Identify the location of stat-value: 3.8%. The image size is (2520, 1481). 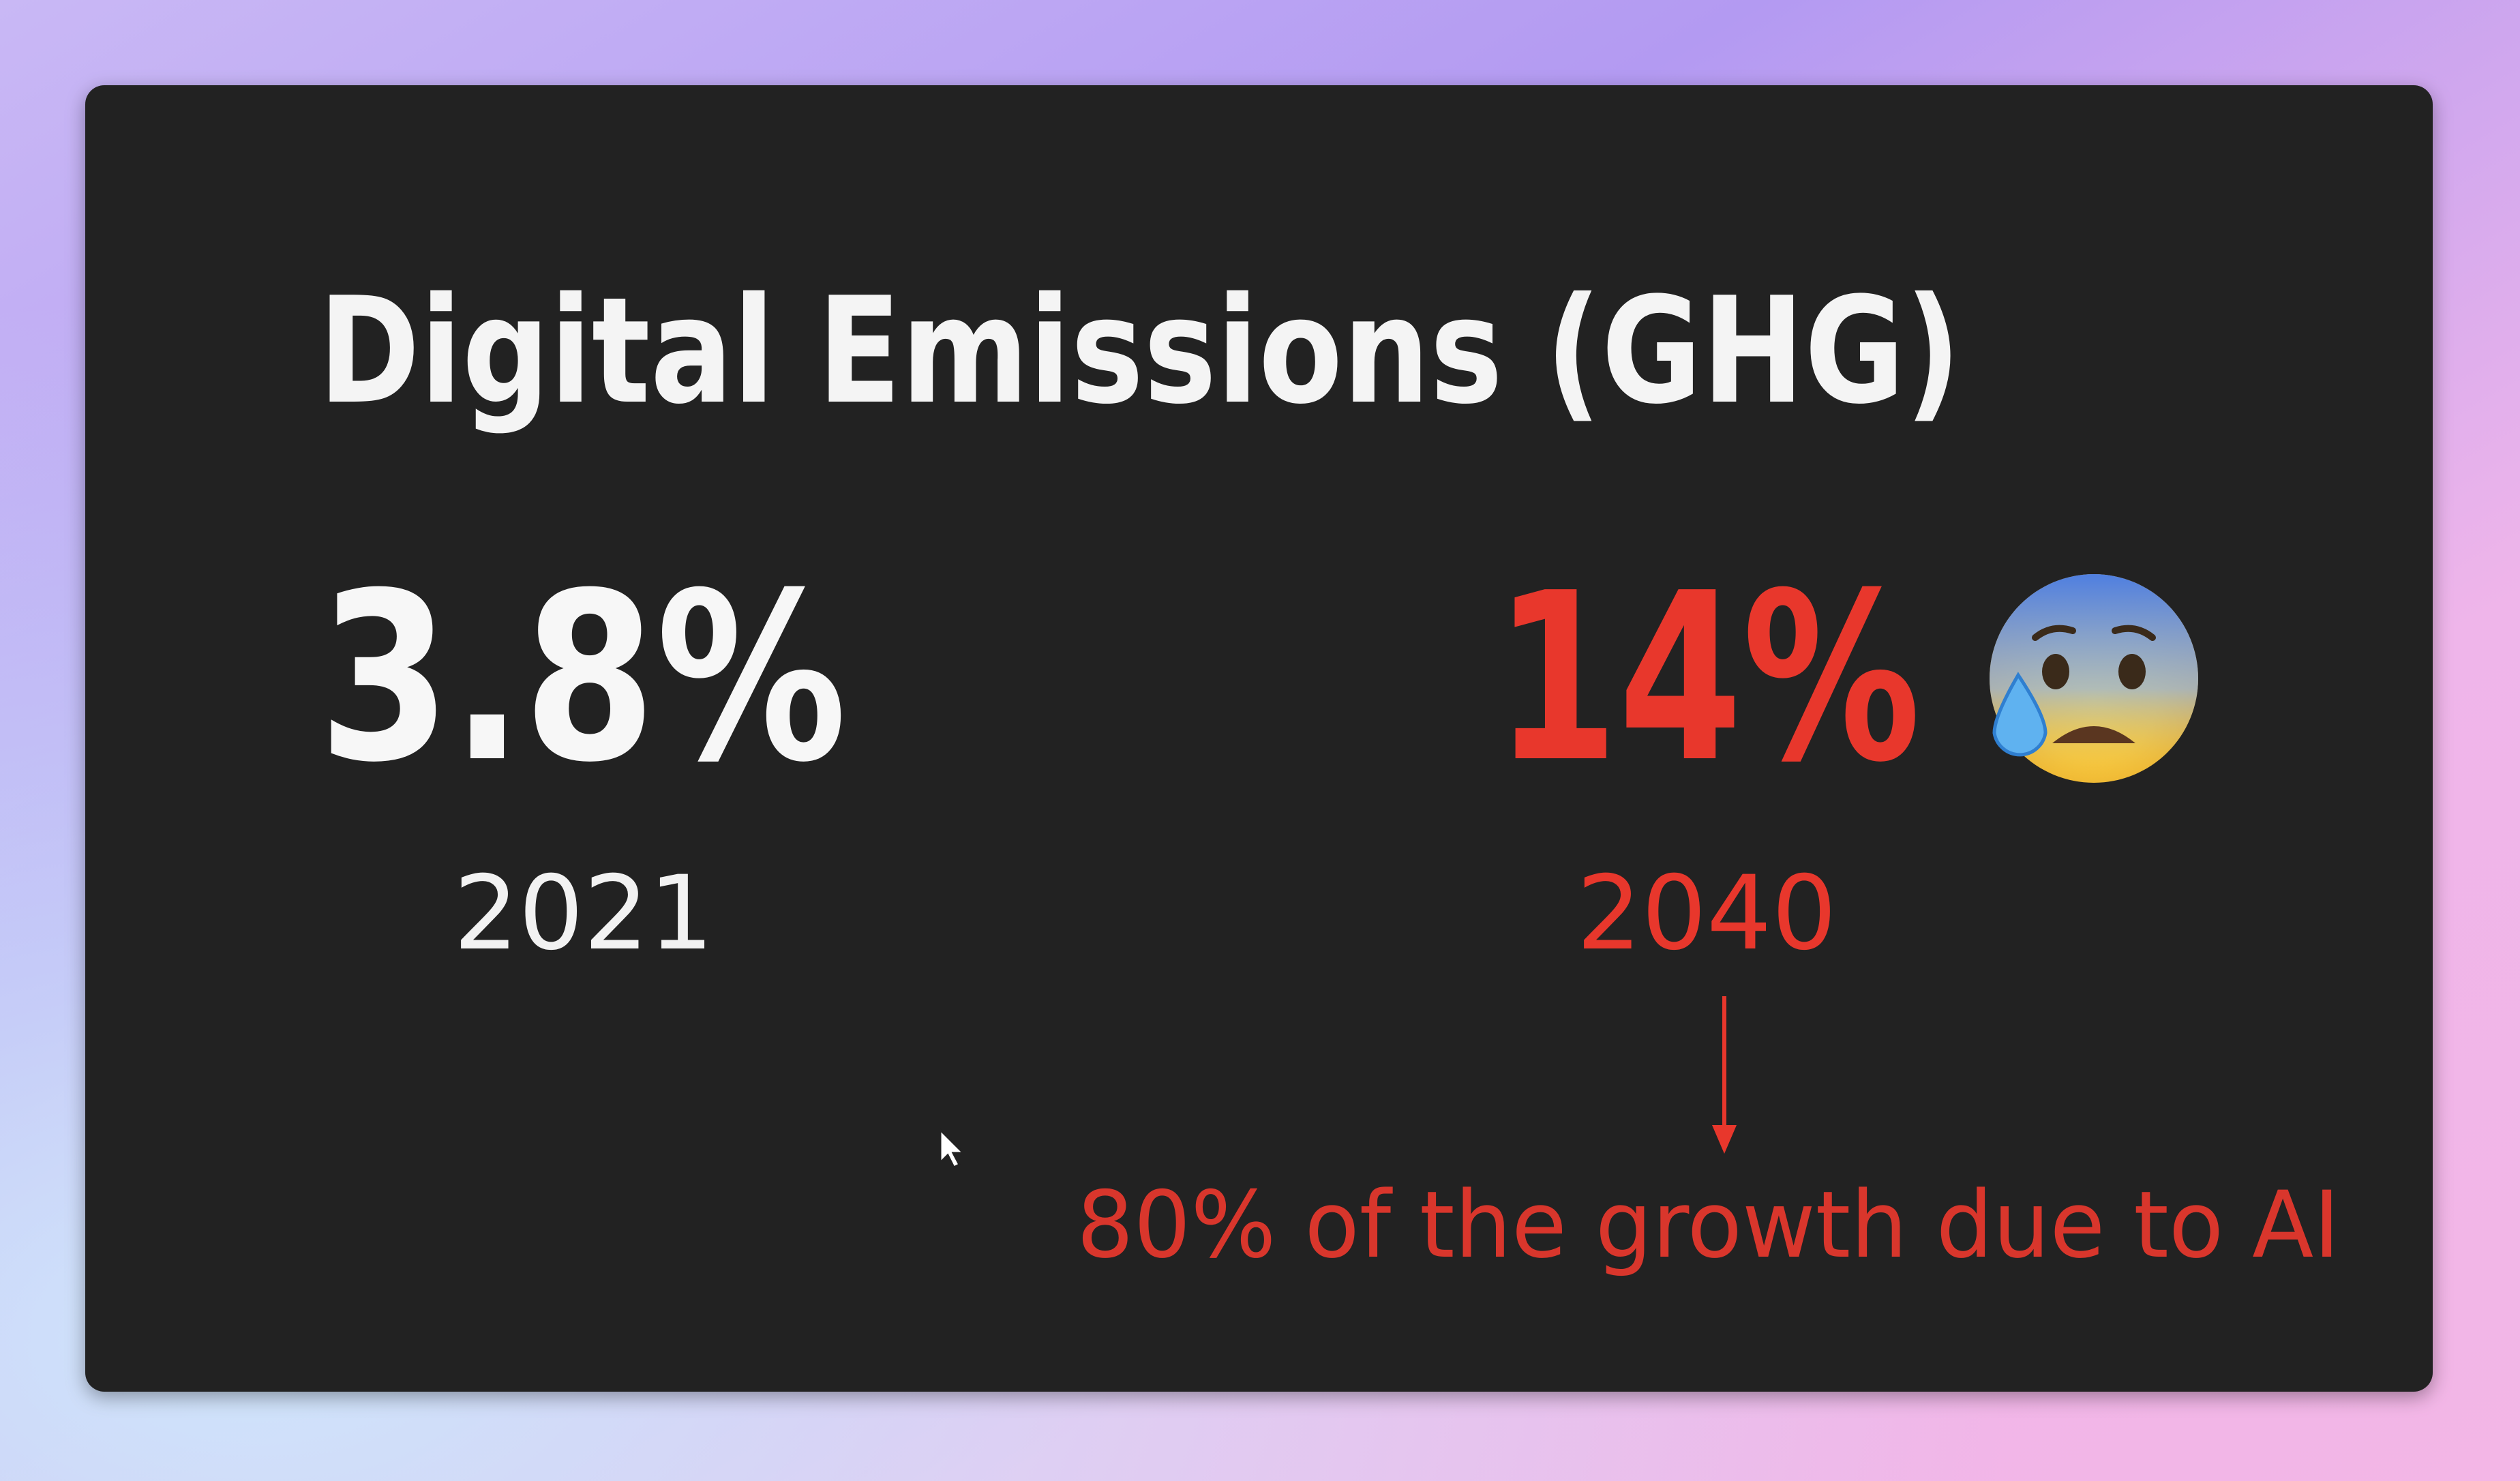
(582, 678).